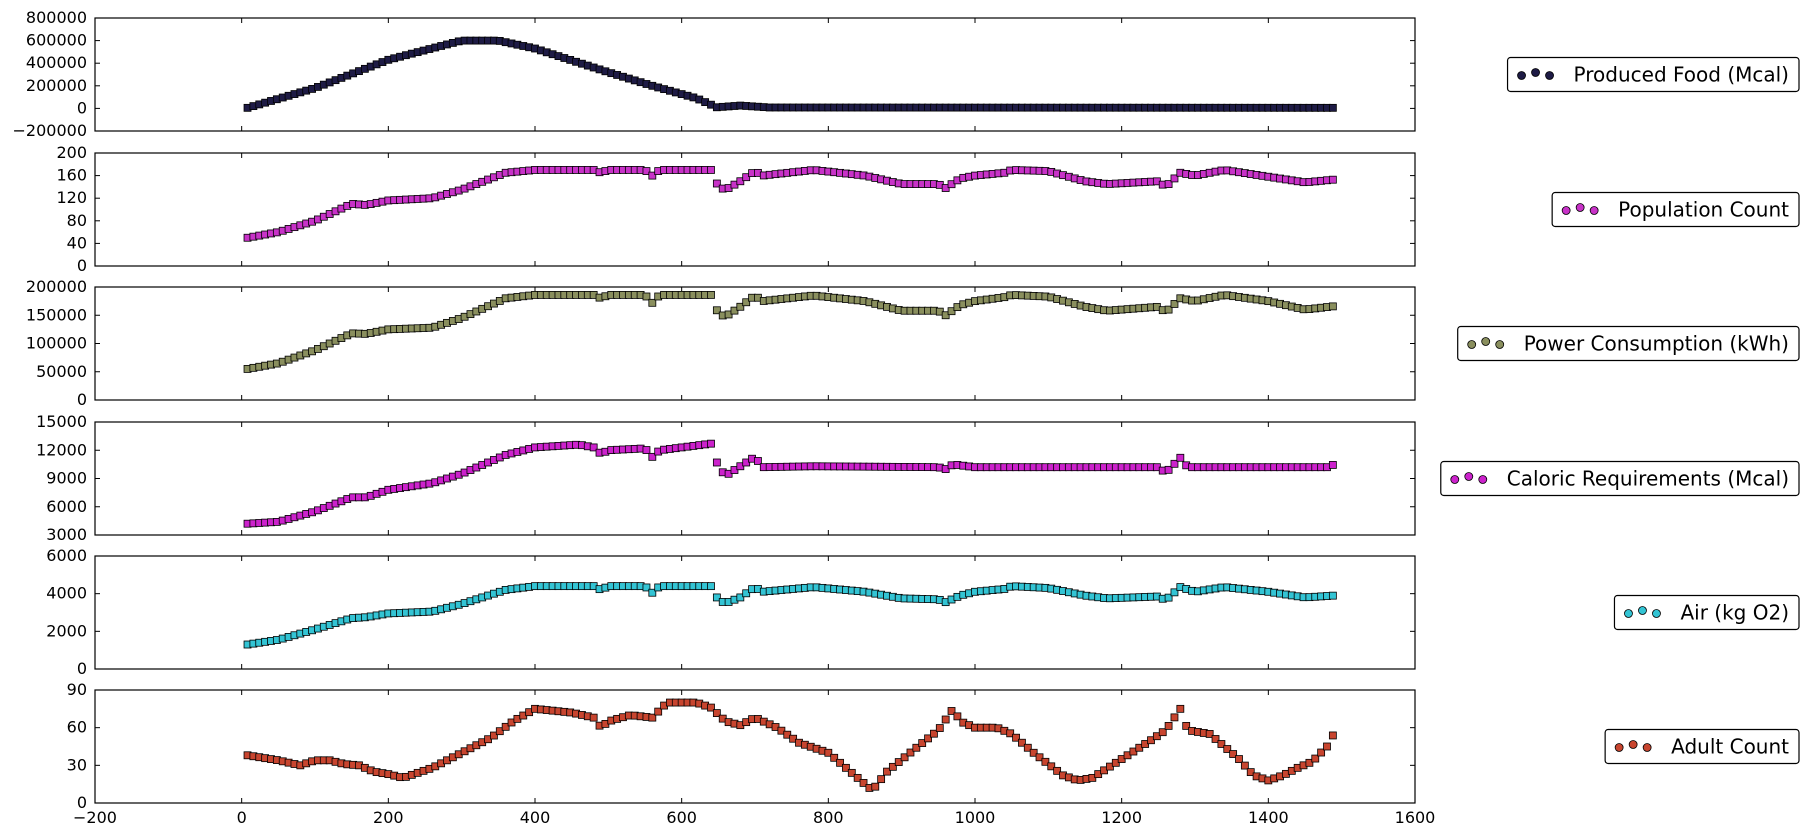 This screenshot has height=836, width=1809. I want to click on y-tick-label: 2000, so click(66, 630).